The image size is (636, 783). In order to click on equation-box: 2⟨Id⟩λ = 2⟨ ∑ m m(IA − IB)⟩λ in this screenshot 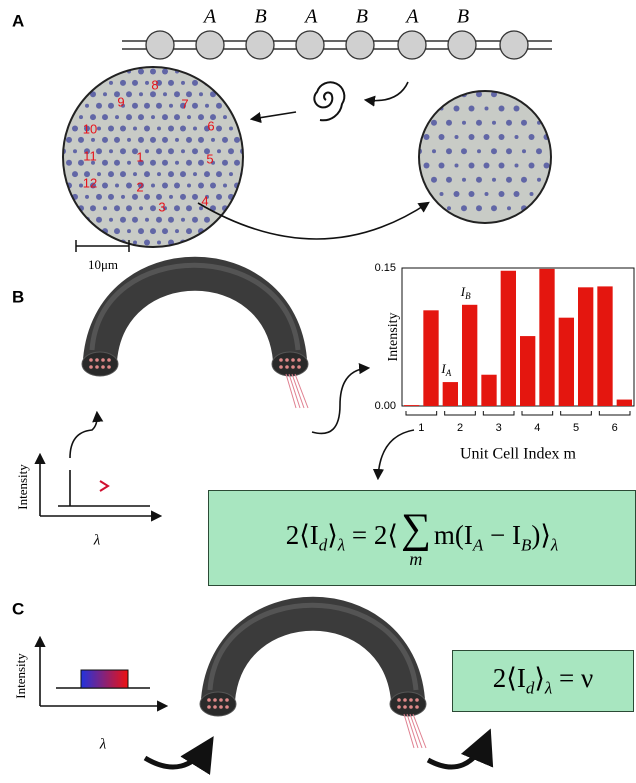, I will do `click(422, 538)`.